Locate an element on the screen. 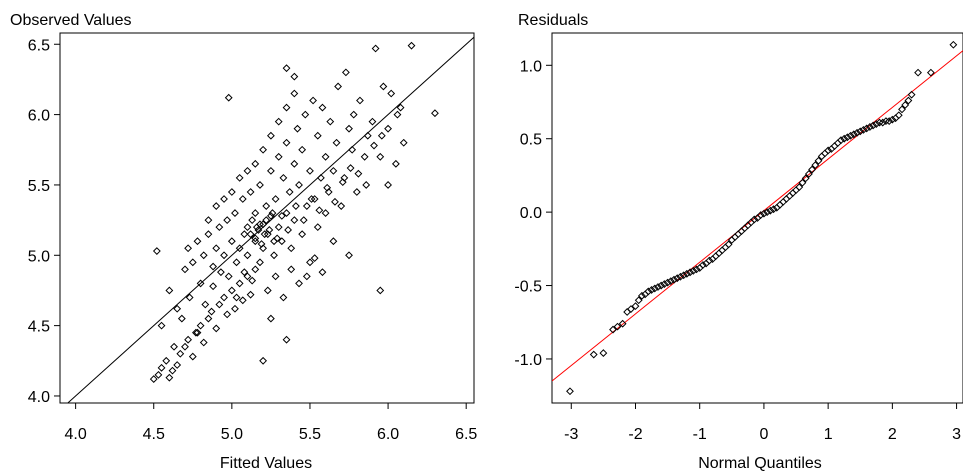 This screenshot has width=963, height=473. y-tick-label: 4.5 is located at coordinates (39, 327).